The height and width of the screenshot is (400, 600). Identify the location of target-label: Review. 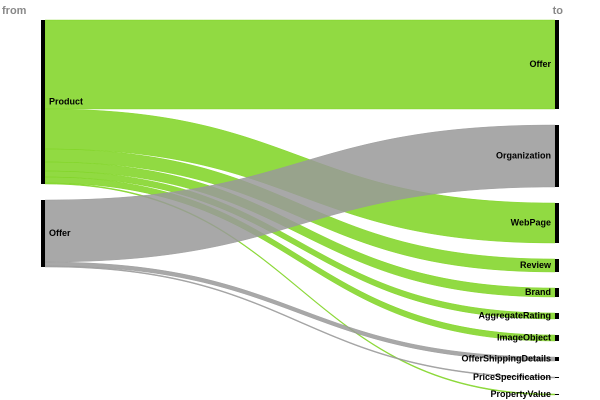
(536, 265).